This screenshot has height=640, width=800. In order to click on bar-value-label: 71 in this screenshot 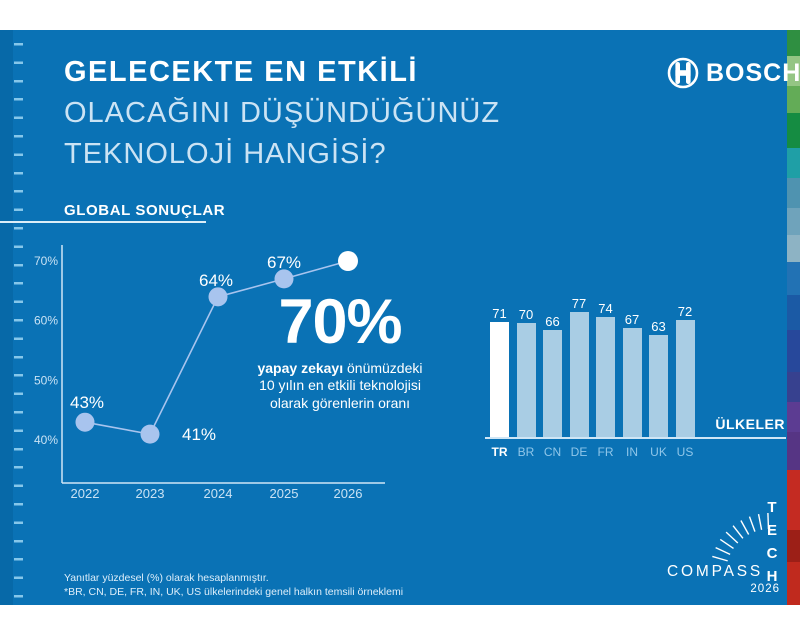, I will do `click(499, 313)`.